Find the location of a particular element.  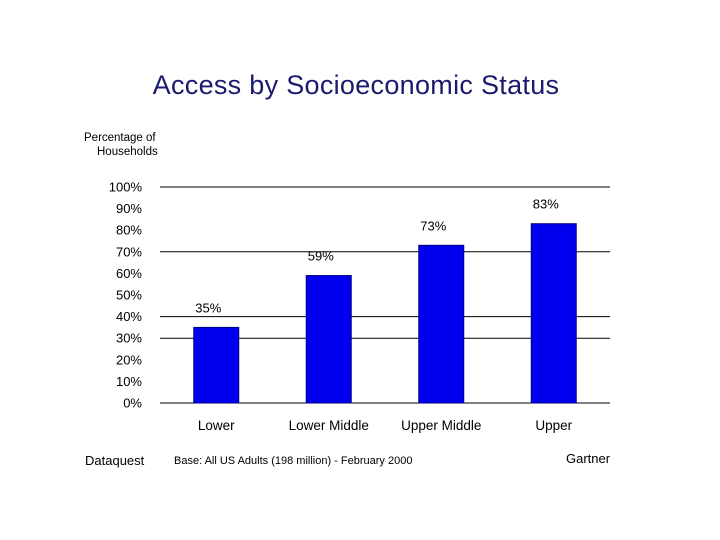

y-axis-label-line-1: Percentage of is located at coordinates (120, 138).